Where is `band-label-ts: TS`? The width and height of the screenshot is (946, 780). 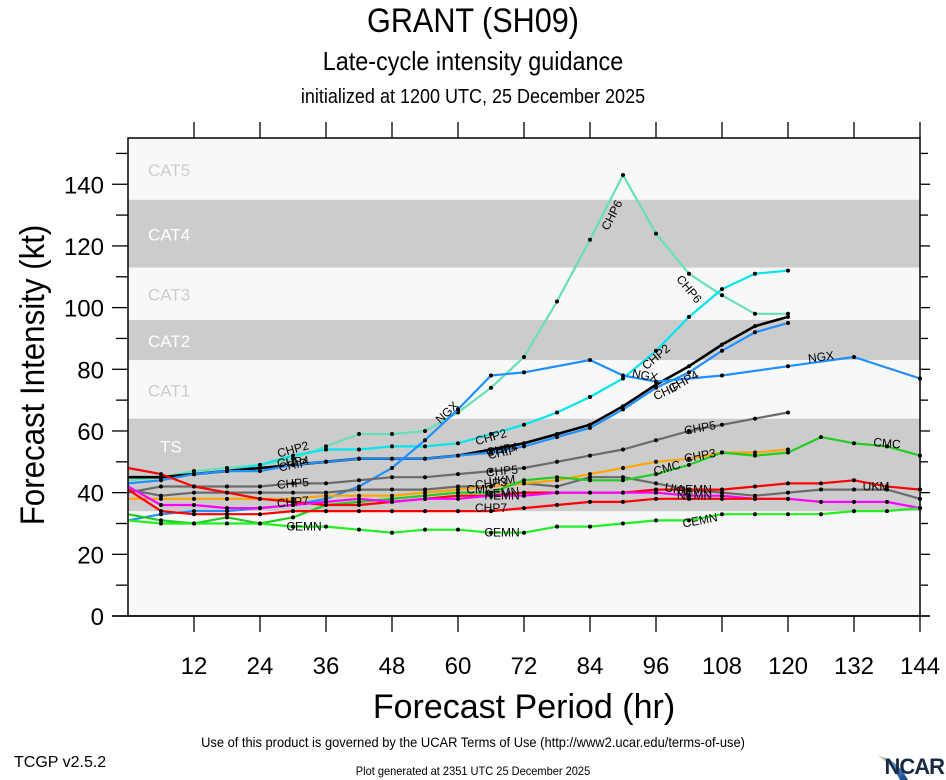 band-label-ts: TS is located at coordinates (171, 446).